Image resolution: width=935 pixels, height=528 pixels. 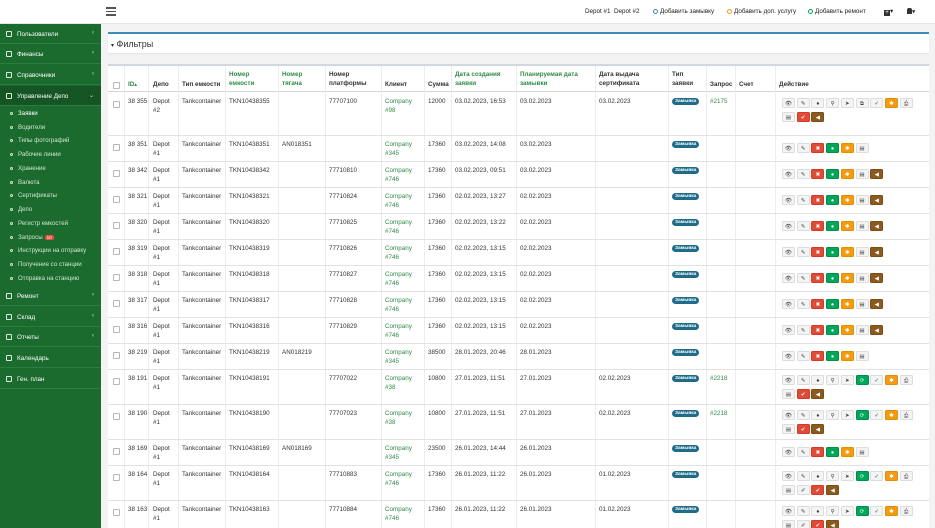 What do you see at coordinates (862, 103) in the screenshot?
I see `copy-button: ⧉` at bounding box center [862, 103].